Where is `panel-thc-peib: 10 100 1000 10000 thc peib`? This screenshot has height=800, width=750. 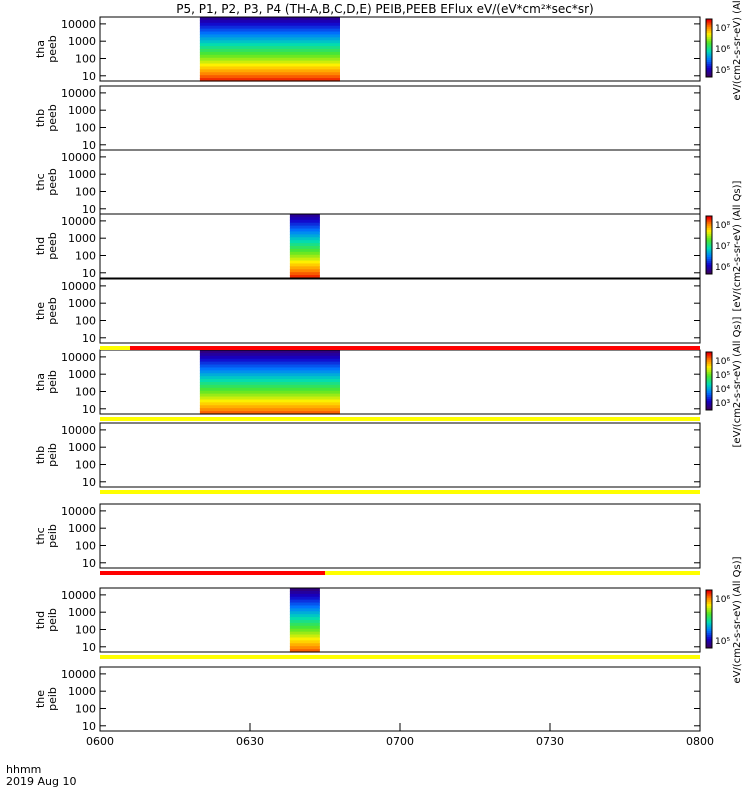
panel-thc-peib: 10 100 1000 10000 thc peib is located at coordinates (367, 536).